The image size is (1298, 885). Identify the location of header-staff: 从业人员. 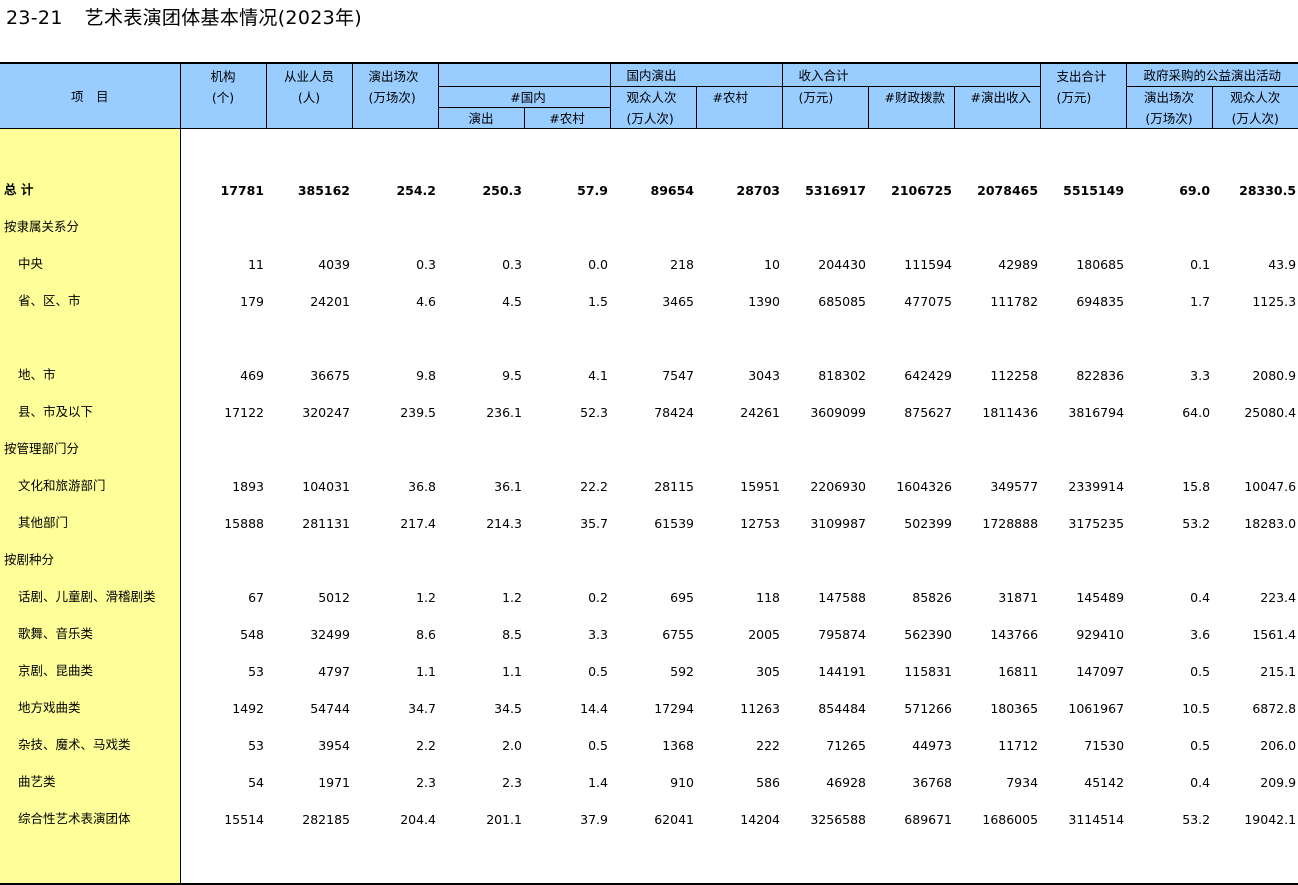
(308, 74).